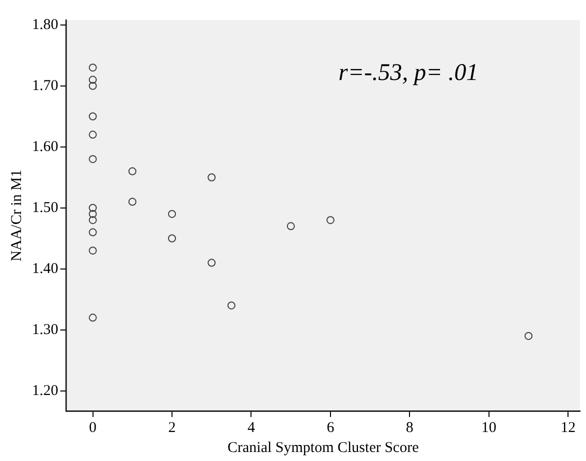 The image size is (586, 461). What do you see at coordinates (45, 330) in the screenshot?
I see `y-tick-label: 1.30` at bounding box center [45, 330].